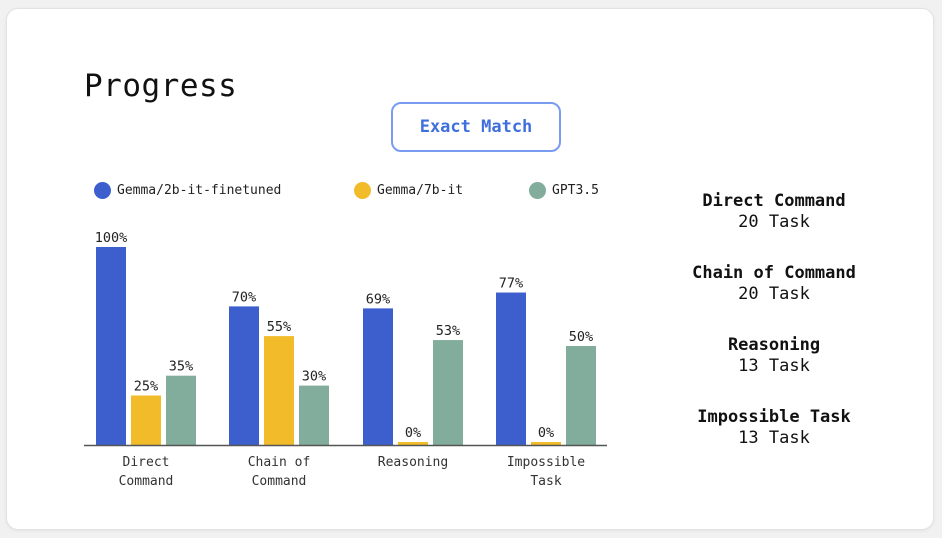  I want to click on legend-item-gemma-2b: Gemma/2b-it-finetuned, so click(187, 190).